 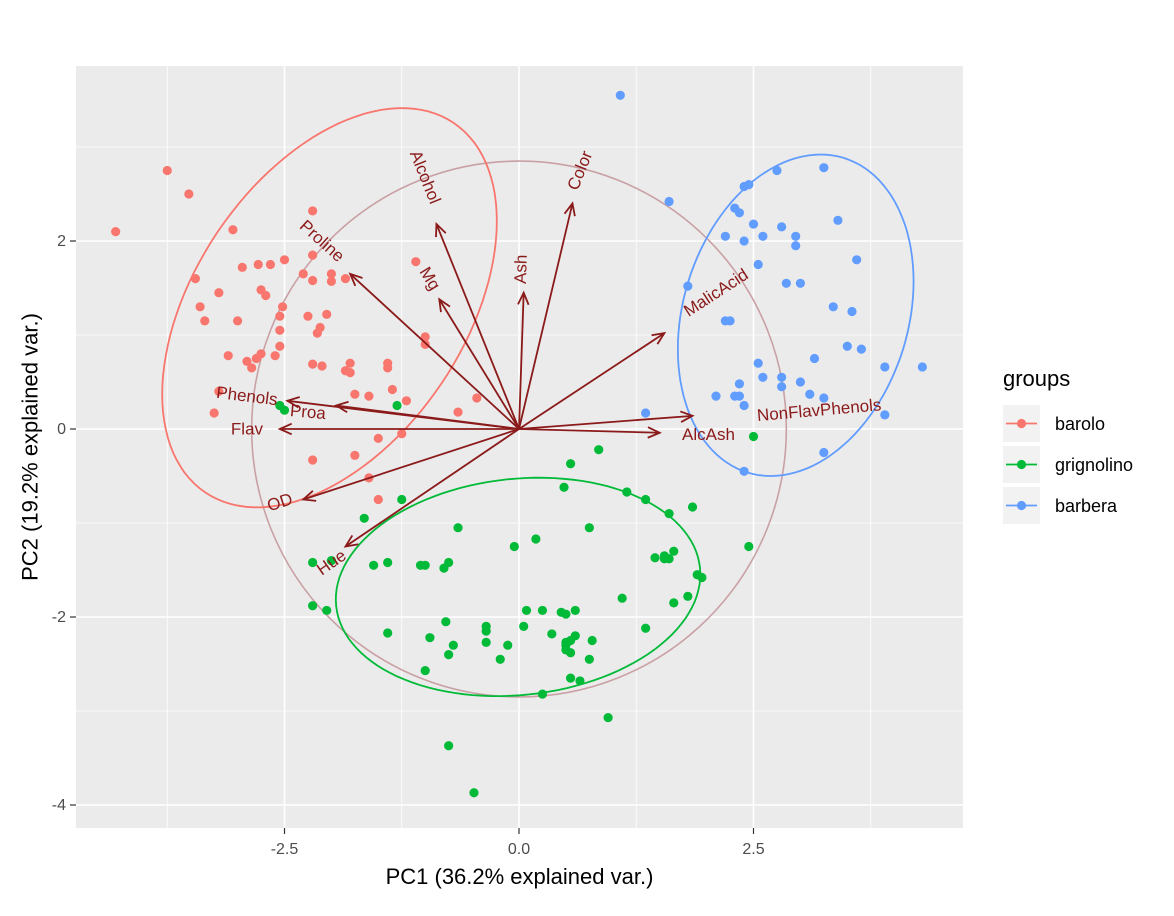 What do you see at coordinates (753, 849) in the screenshot?
I see `x-tick-label: 2.5` at bounding box center [753, 849].